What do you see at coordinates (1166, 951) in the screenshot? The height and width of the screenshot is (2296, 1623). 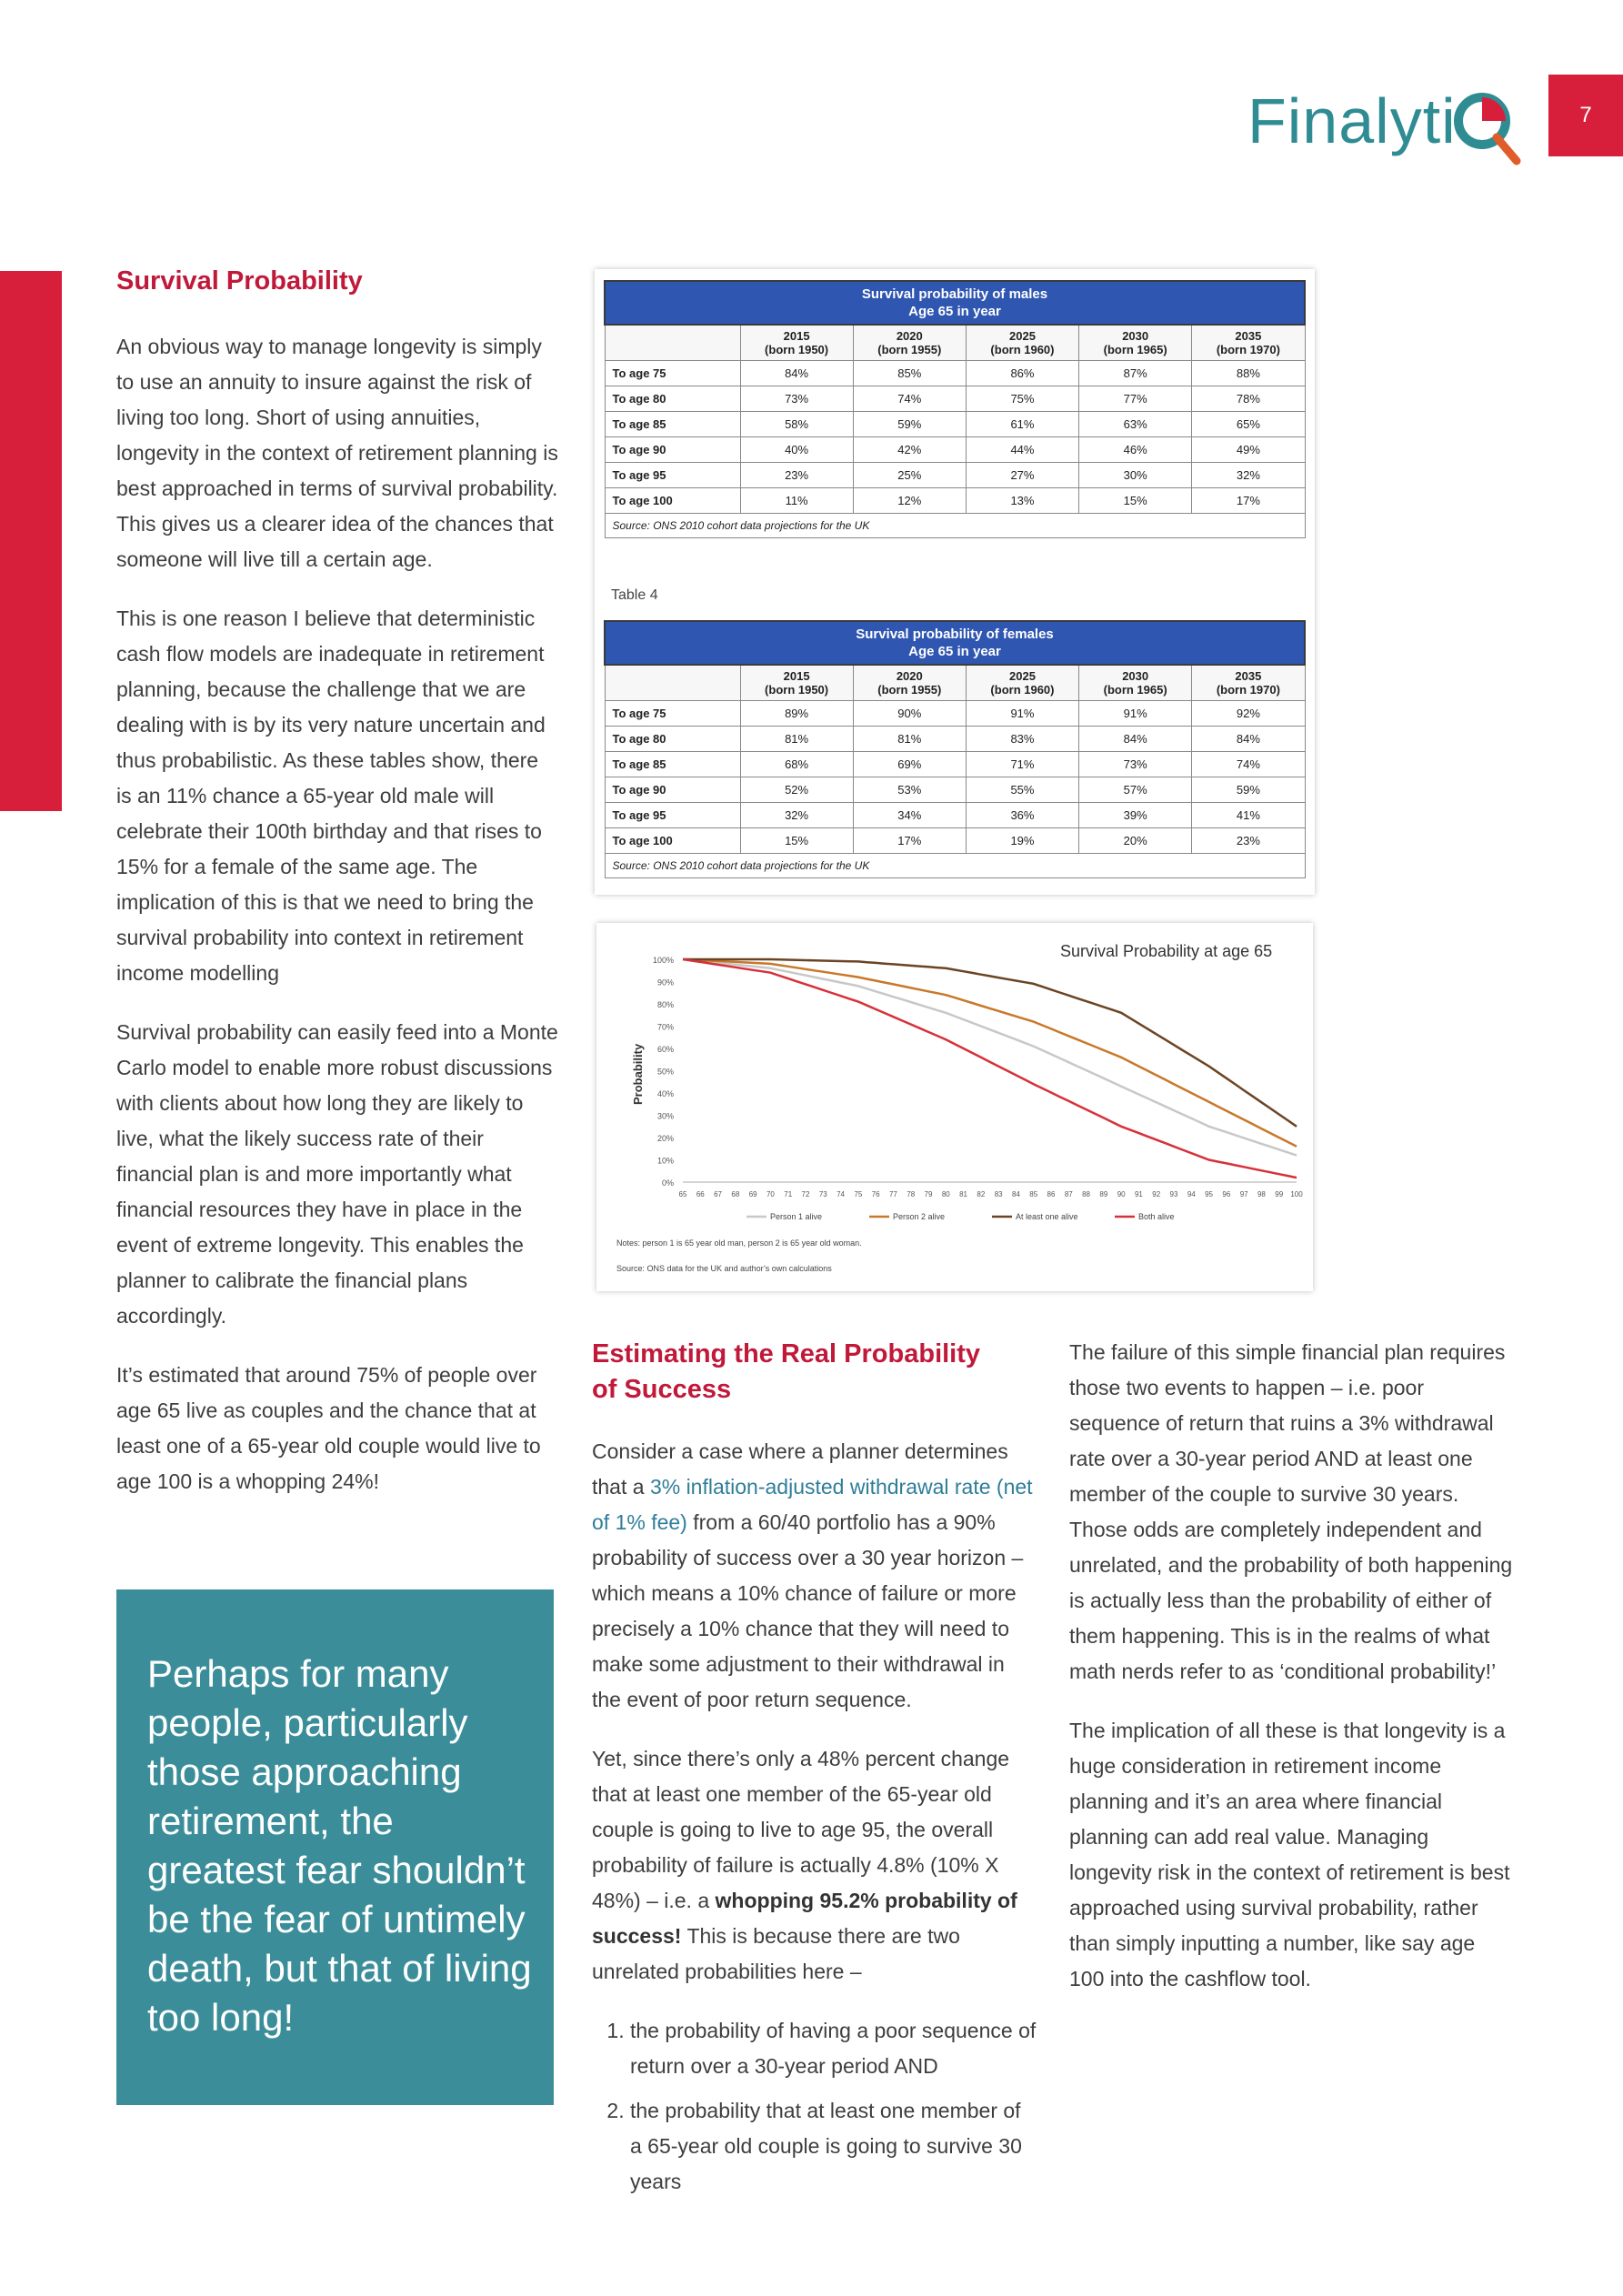 I see `chart-title: Survival Probability at age 65` at bounding box center [1166, 951].